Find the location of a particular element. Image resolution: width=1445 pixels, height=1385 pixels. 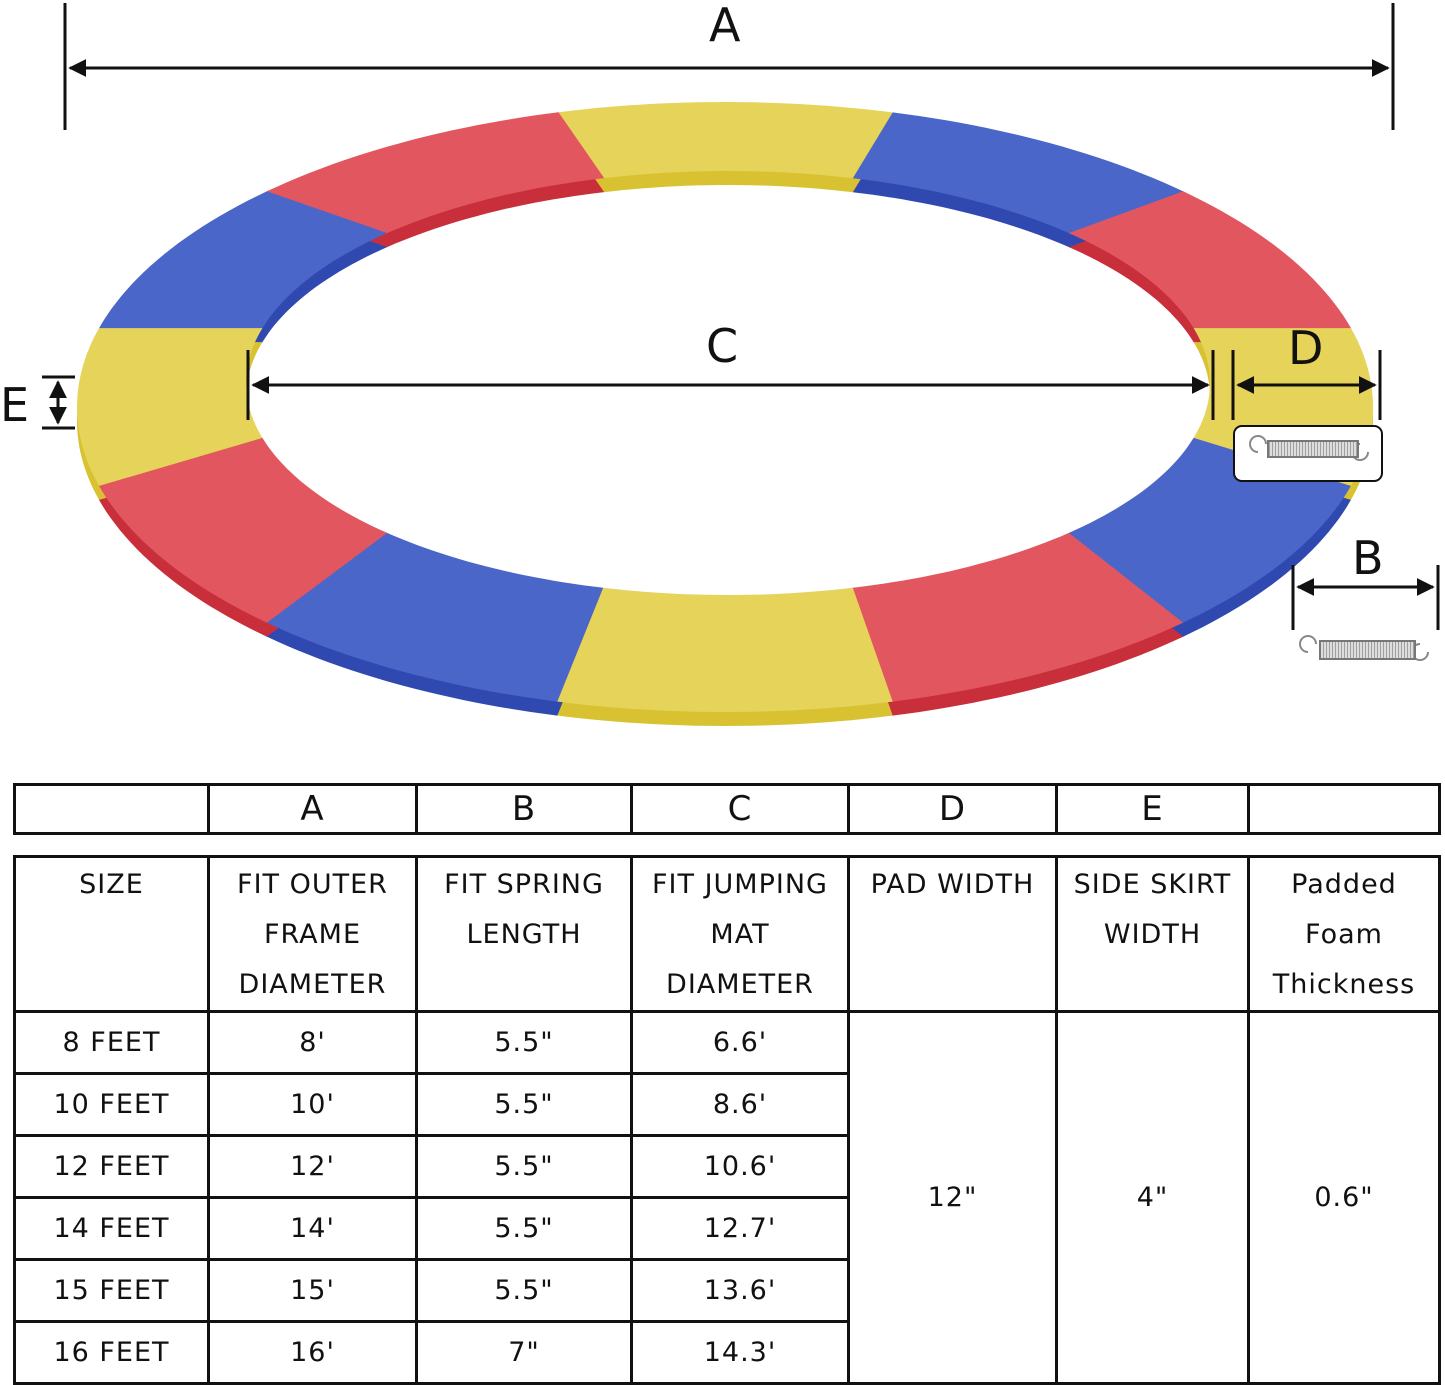

mat-diameter-cell: 12.7' is located at coordinates (740, 1228).